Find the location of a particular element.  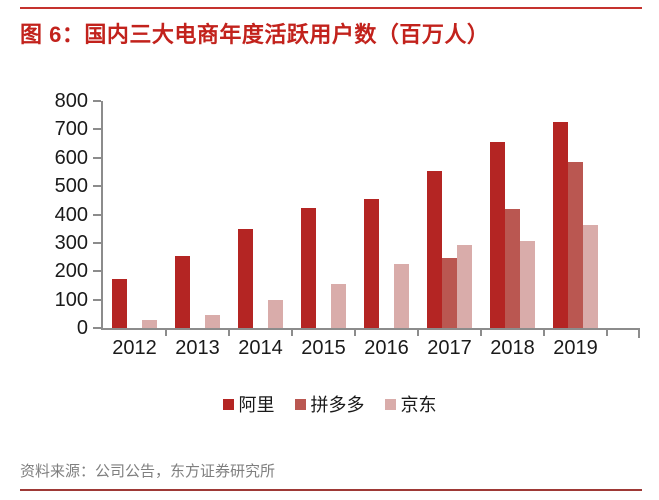

source-note: 资料来源：公司公告，东方证券研究所 is located at coordinates (148, 471).